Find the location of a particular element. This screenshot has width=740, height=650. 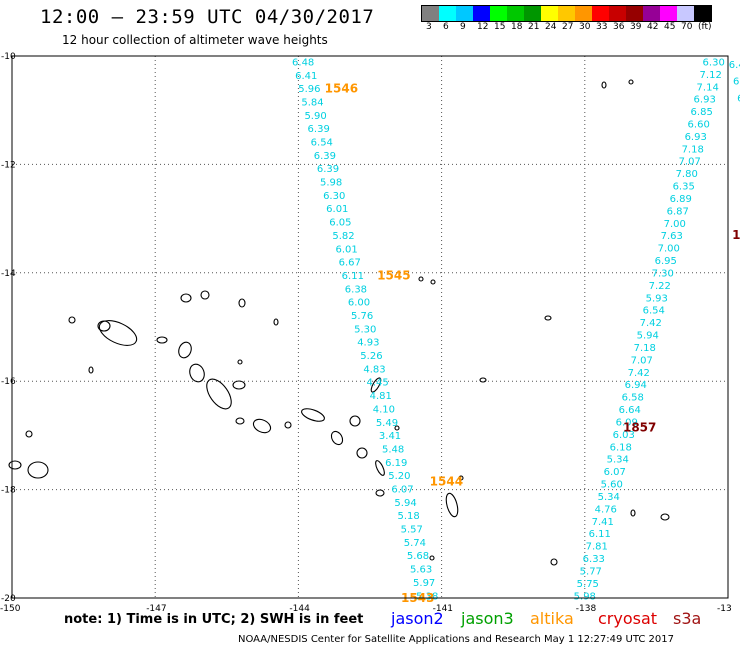

swh-value: 7.81 is located at coordinates (597, 547).